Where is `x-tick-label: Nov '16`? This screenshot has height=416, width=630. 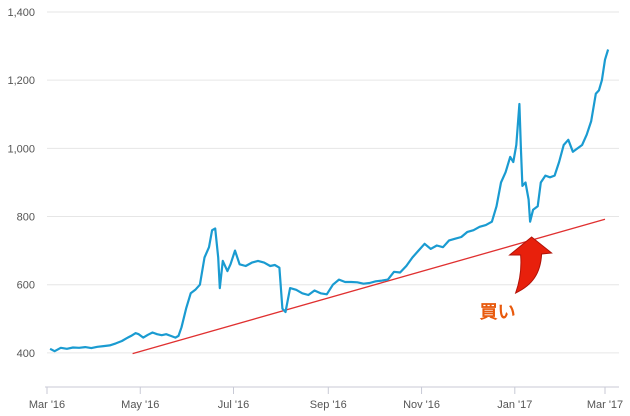
x-tick-label: Nov '16 is located at coordinates (421, 405).